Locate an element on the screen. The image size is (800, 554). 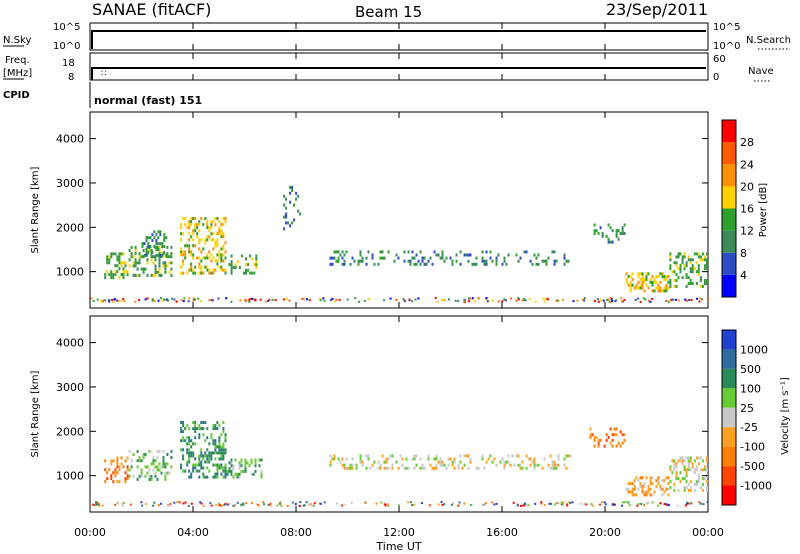
colorbar-frame is located at coordinates (729, 417).